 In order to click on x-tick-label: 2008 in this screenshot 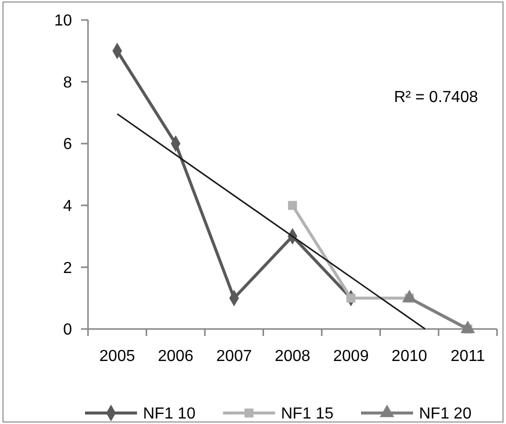, I will do `click(292, 356)`.